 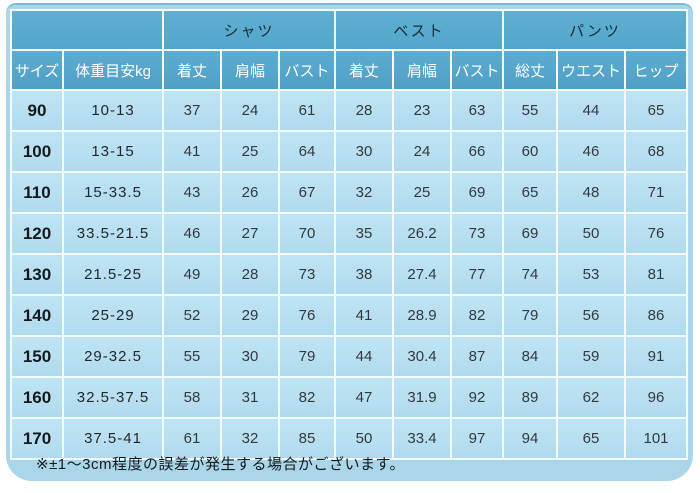 I want to click on measurement-cell: 55, so click(x=192, y=356).